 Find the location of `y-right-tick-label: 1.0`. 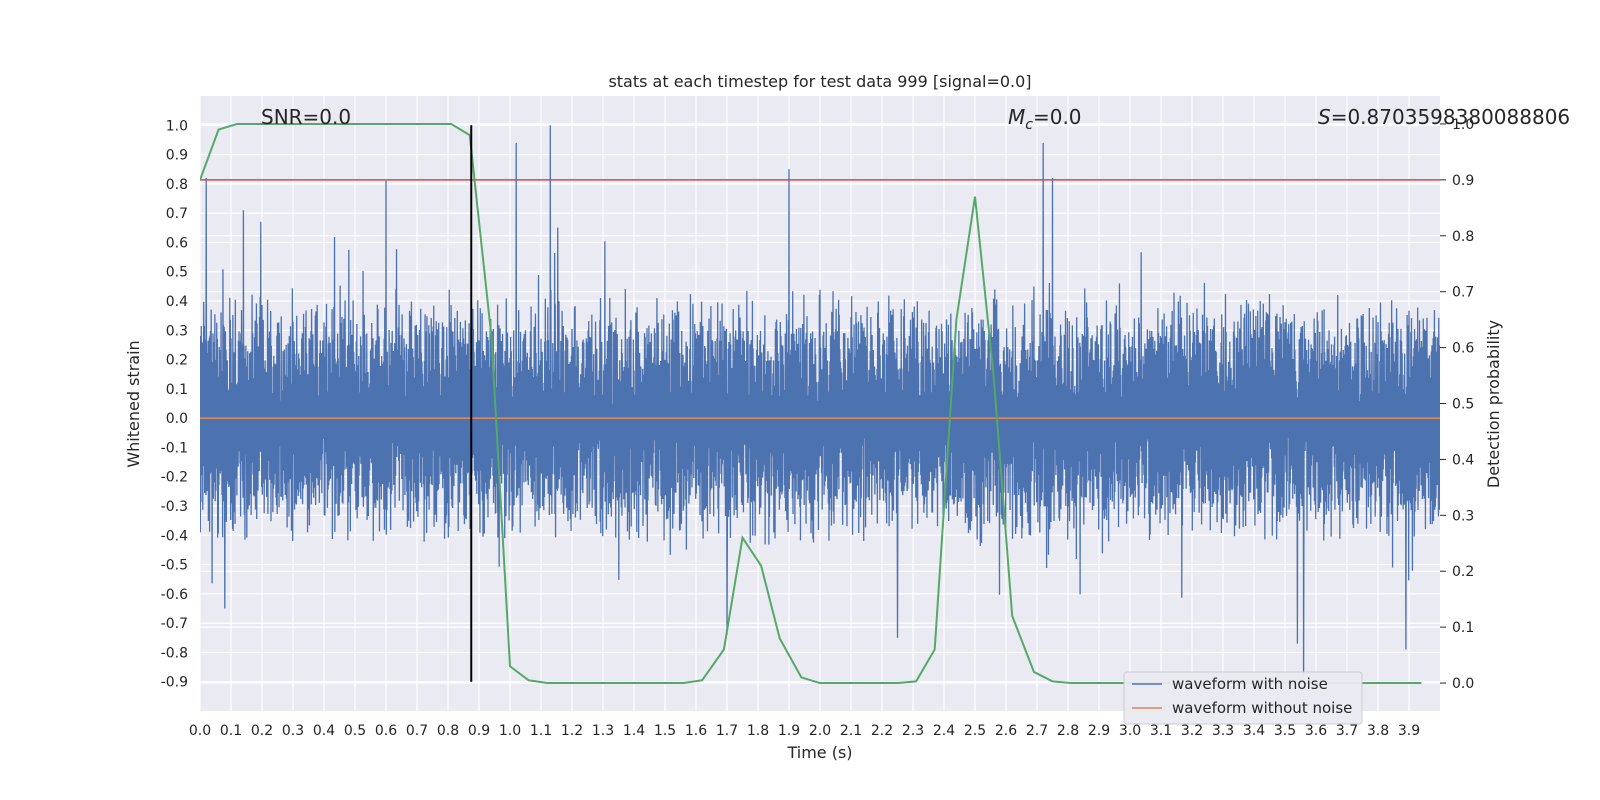

y-right-tick-label: 1.0 is located at coordinates (1463, 125).